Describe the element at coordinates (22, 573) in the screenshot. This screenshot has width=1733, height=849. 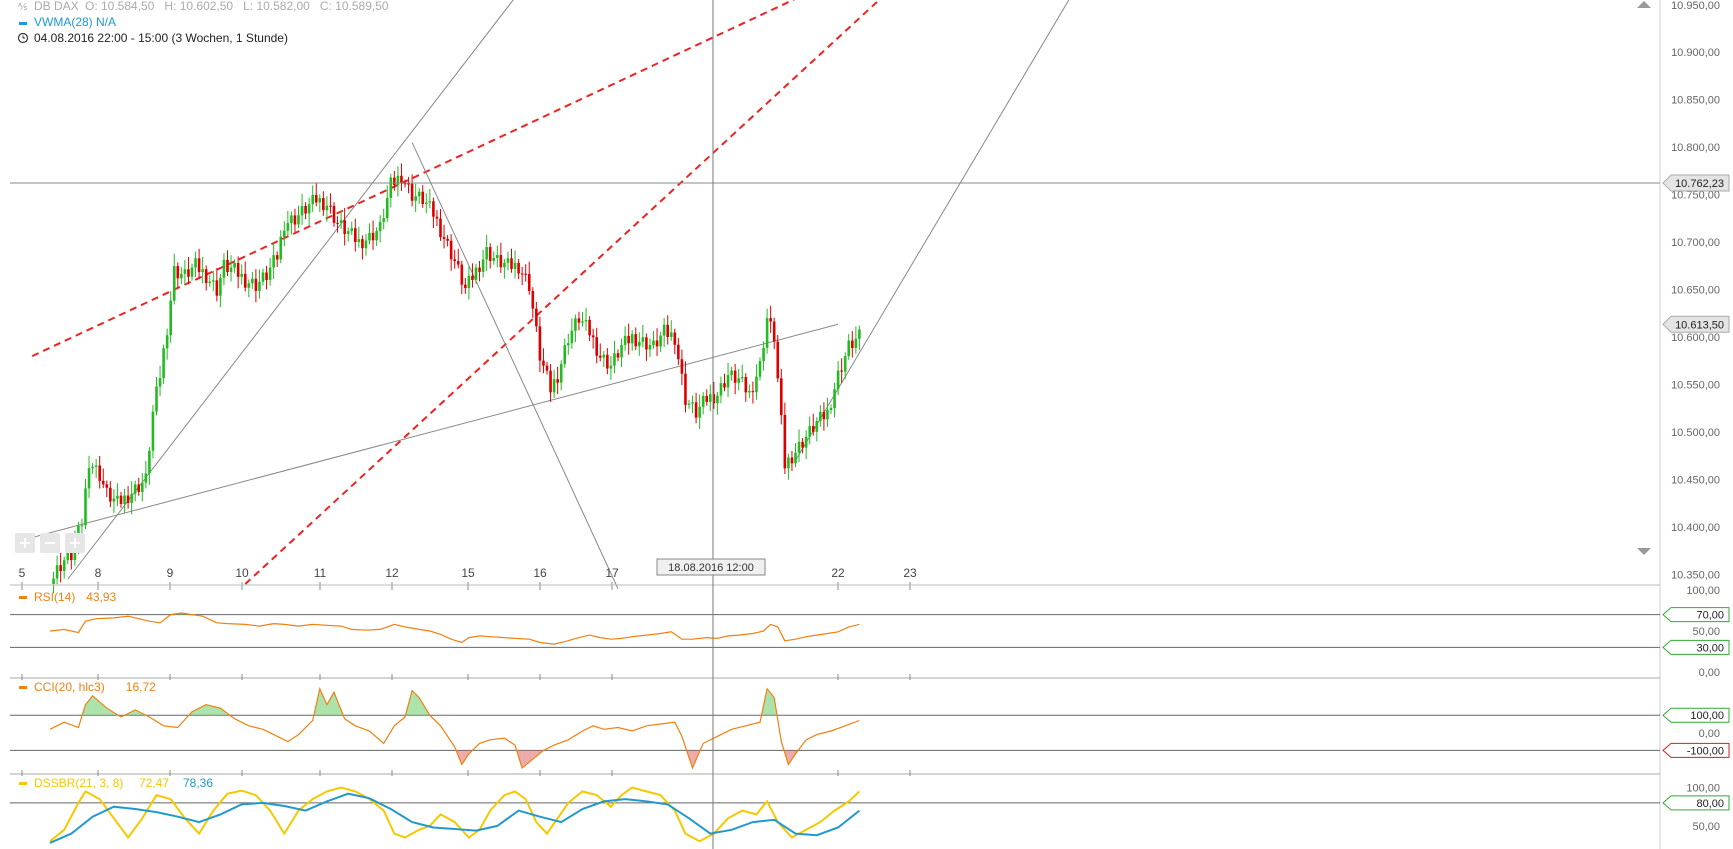
I see `x-tick-label: 5` at that location.